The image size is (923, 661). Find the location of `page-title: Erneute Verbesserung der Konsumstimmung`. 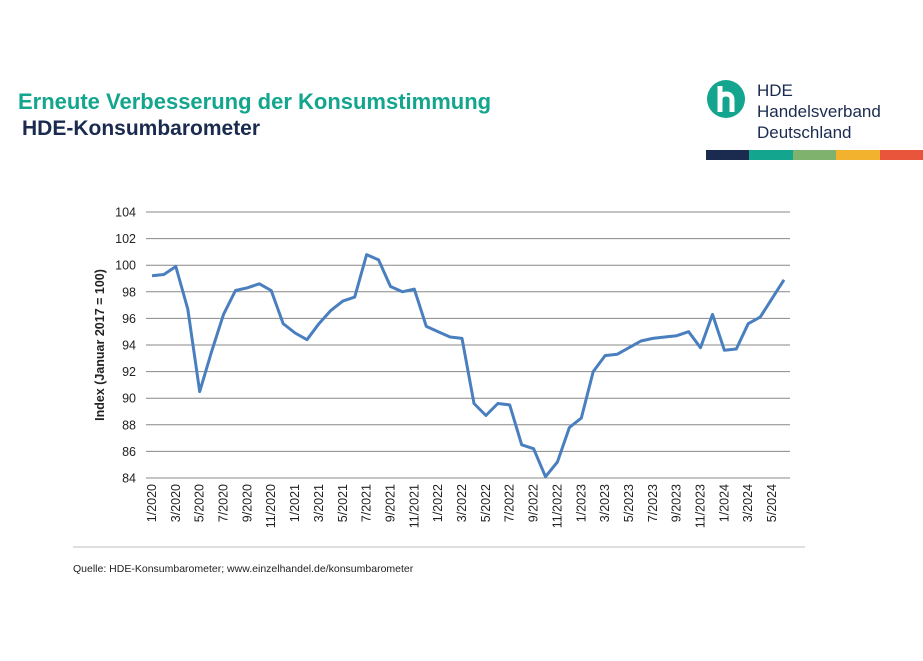

page-title: Erneute Verbesserung der Konsumstimmung is located at coordinates (255, 101).